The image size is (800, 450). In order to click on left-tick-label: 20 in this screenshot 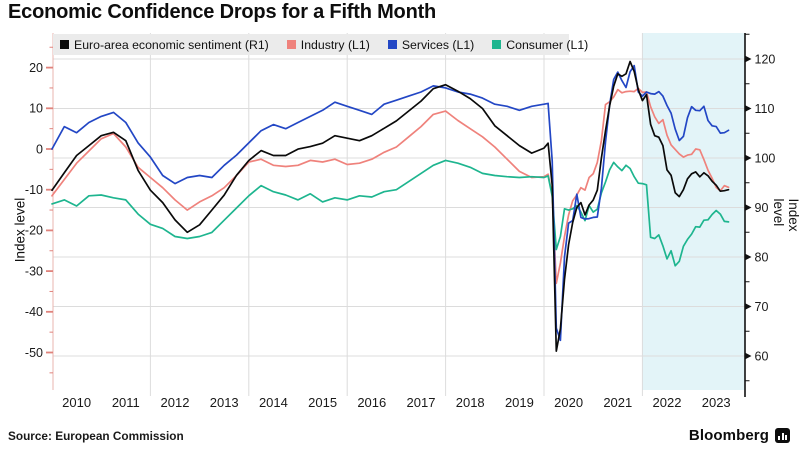, I will do `click(36, 68)`.